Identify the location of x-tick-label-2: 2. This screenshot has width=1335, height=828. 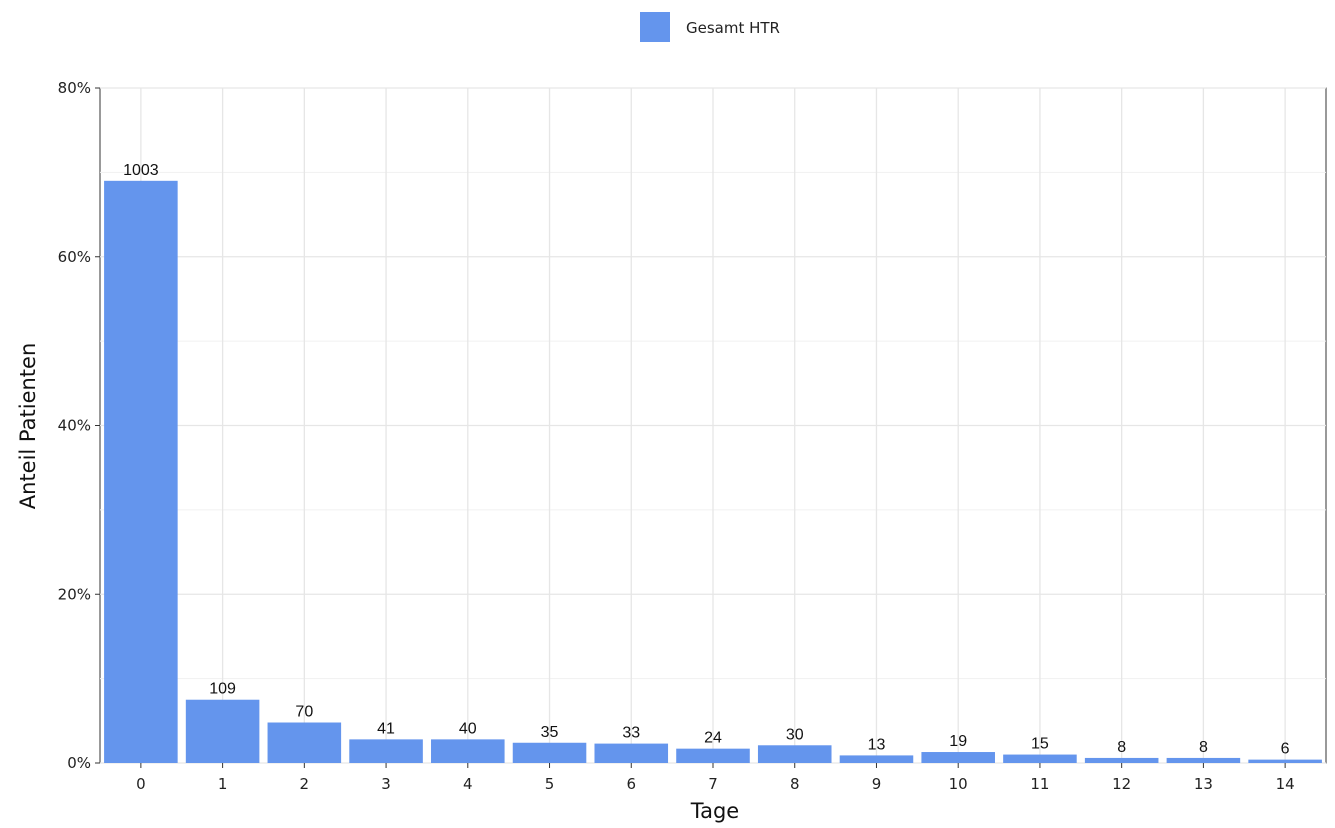
(305, 784).